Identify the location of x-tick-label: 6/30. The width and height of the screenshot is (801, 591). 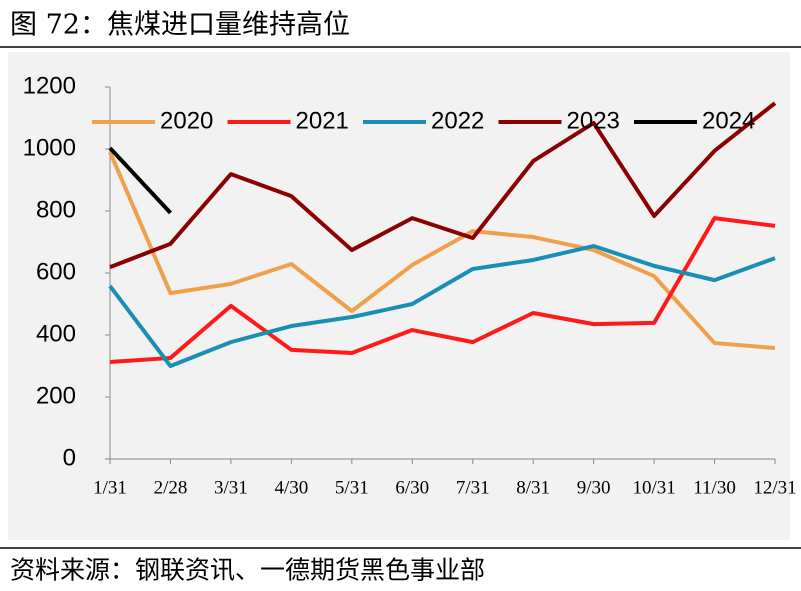
(412, 487).